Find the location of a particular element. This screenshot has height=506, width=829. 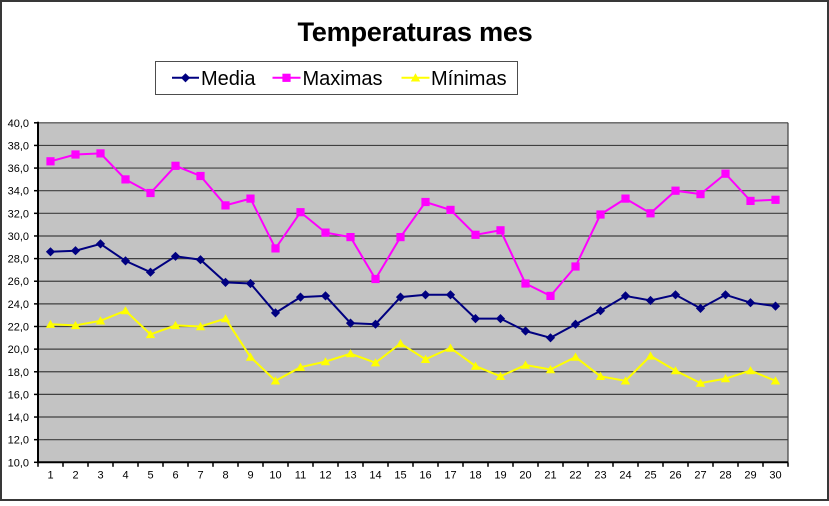

svg-text: 3 is located at coordinates (100, 476).